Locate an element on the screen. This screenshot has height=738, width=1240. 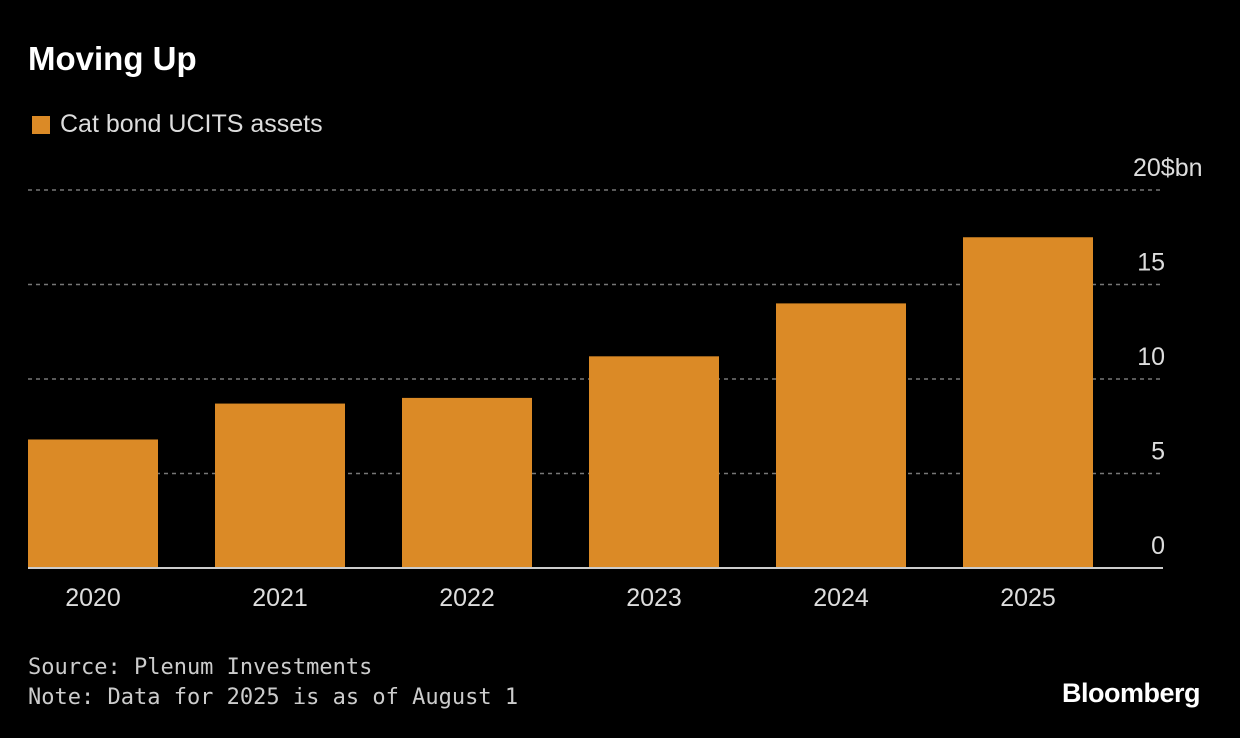
legend-swatch is located at coordinates (41, 124).